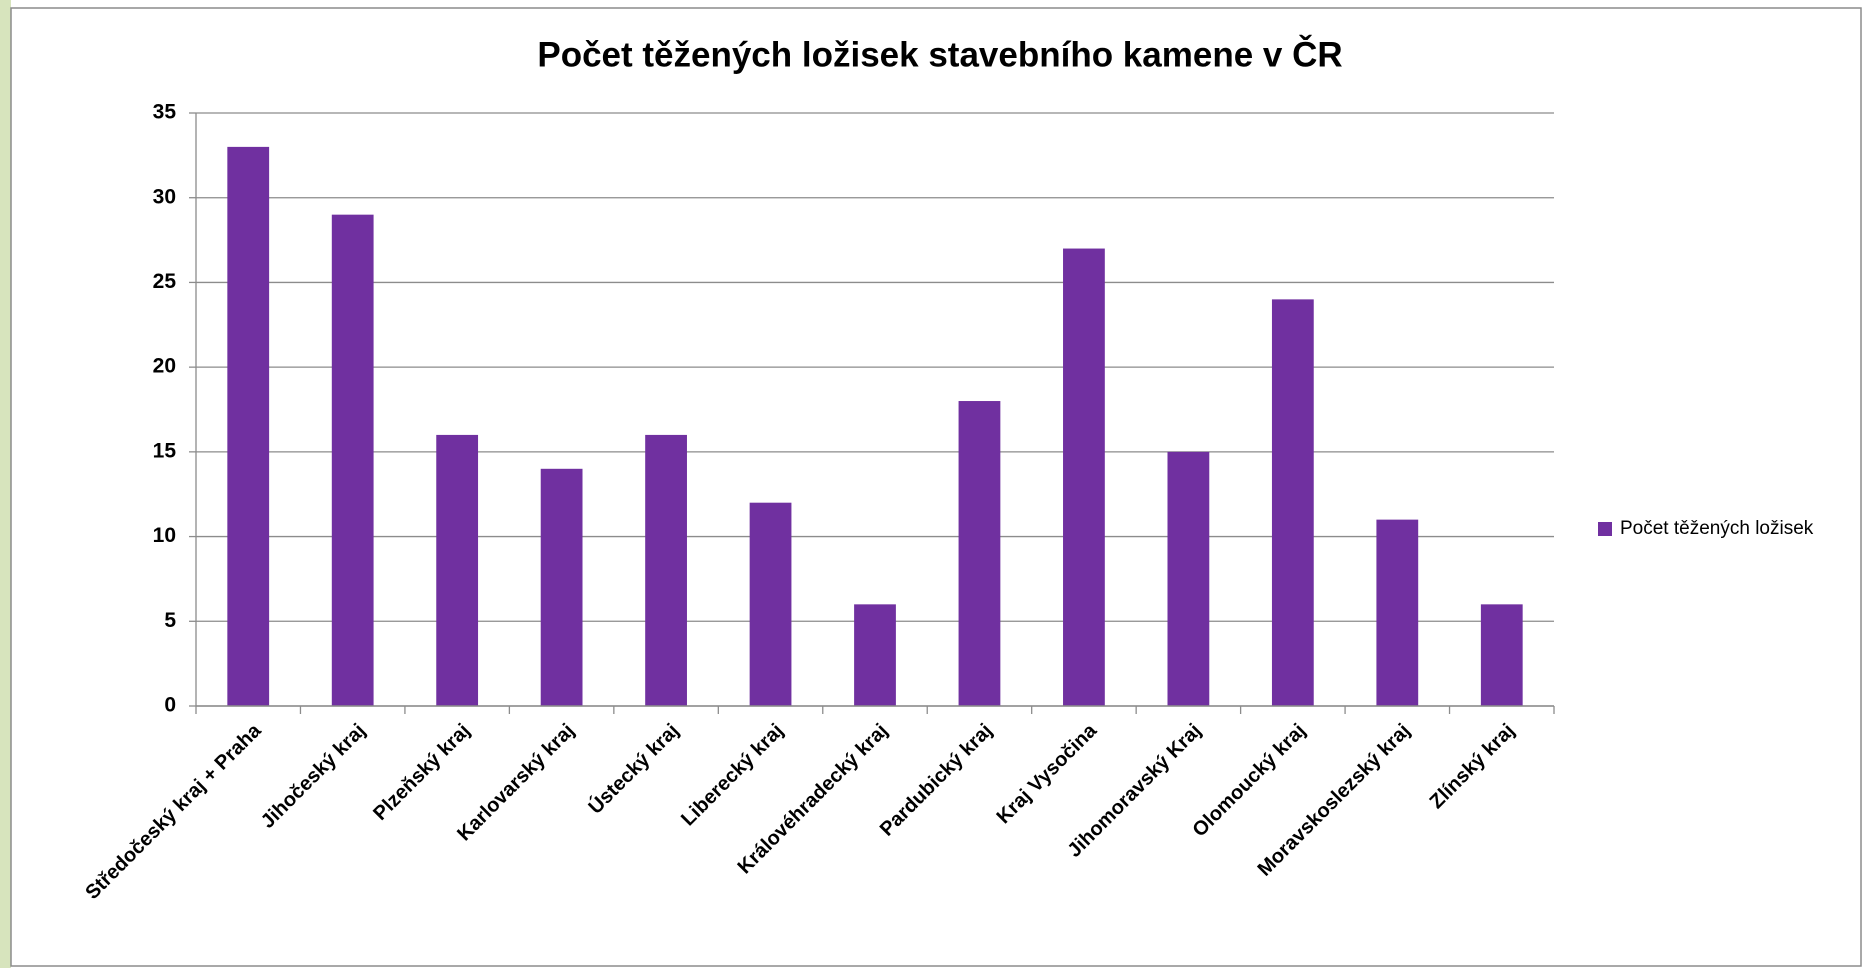  I want to click on left-strip, so click(5, 484).